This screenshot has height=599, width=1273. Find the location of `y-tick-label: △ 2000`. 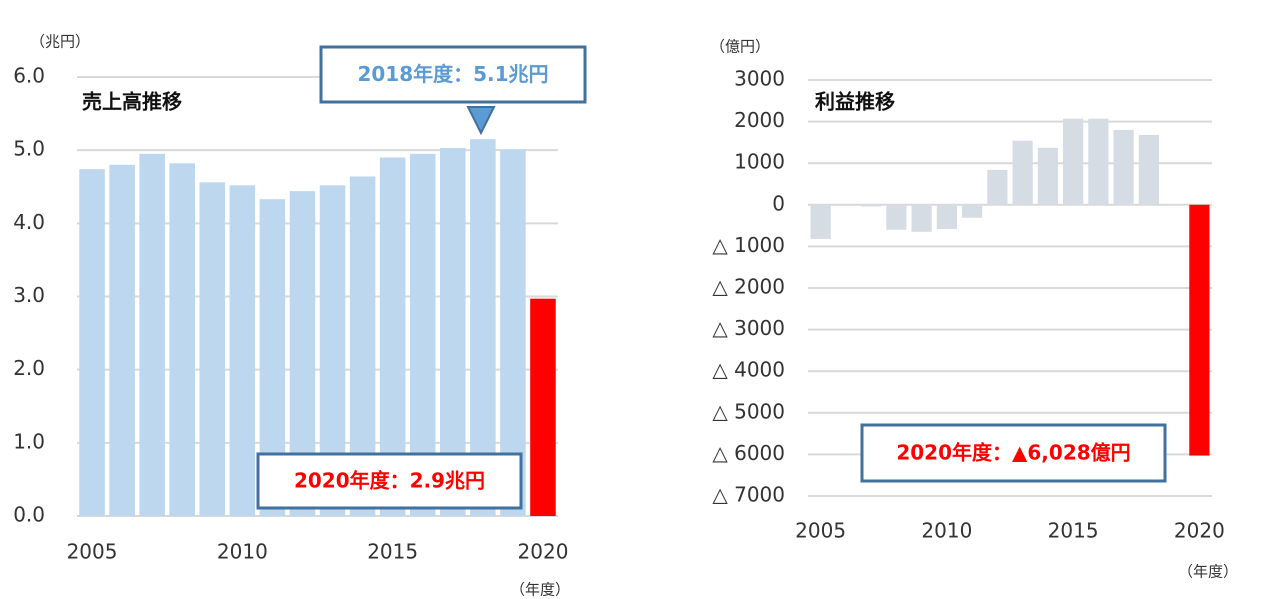

y-tick-label: △ 2000 is located at coordinates (748, 287).